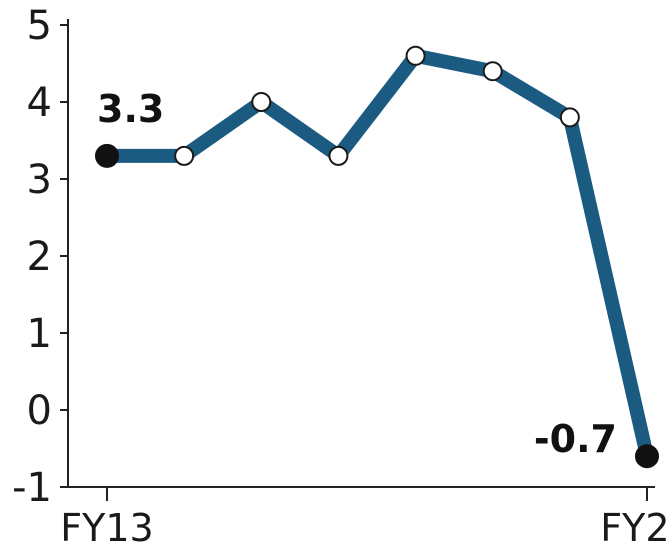  I want to click on x-axis: FY13 FY20, so click(364, 518).